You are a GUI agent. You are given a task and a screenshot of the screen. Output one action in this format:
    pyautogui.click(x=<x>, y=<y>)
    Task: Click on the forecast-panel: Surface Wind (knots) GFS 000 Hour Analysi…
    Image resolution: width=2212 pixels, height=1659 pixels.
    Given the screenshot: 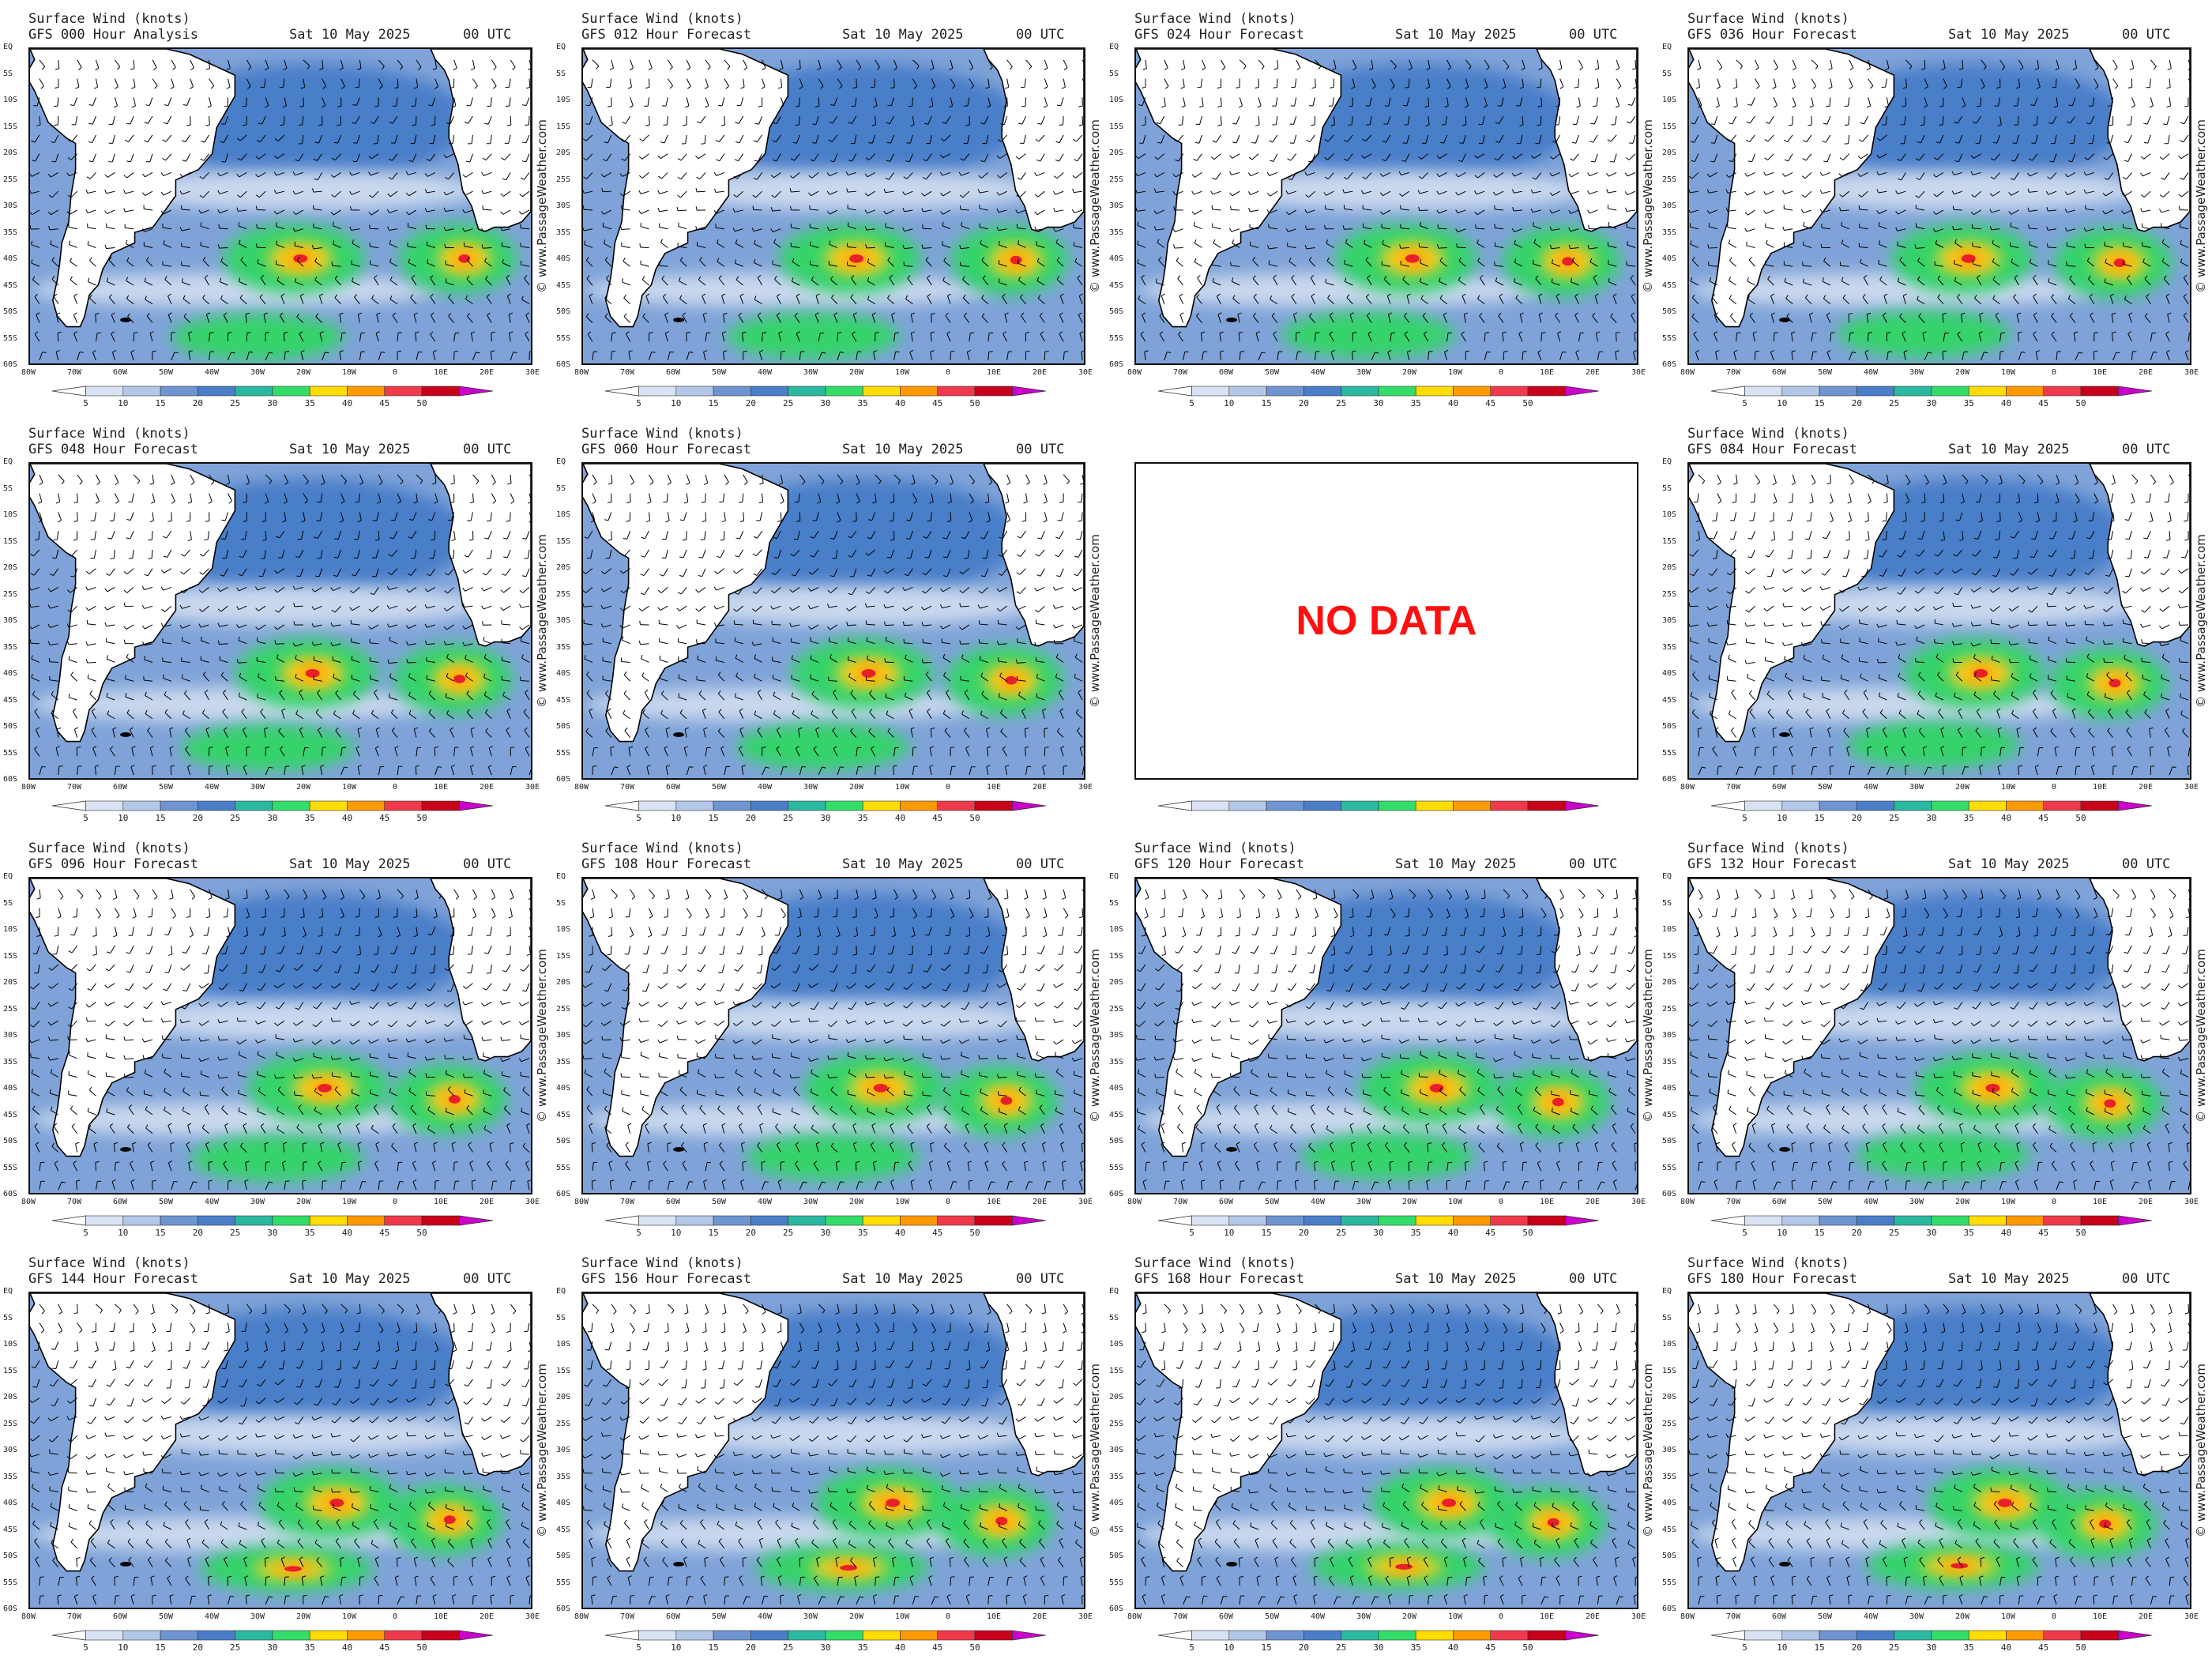 What is the action you would take?
    pyautogui.click(x=276, y=207)
    